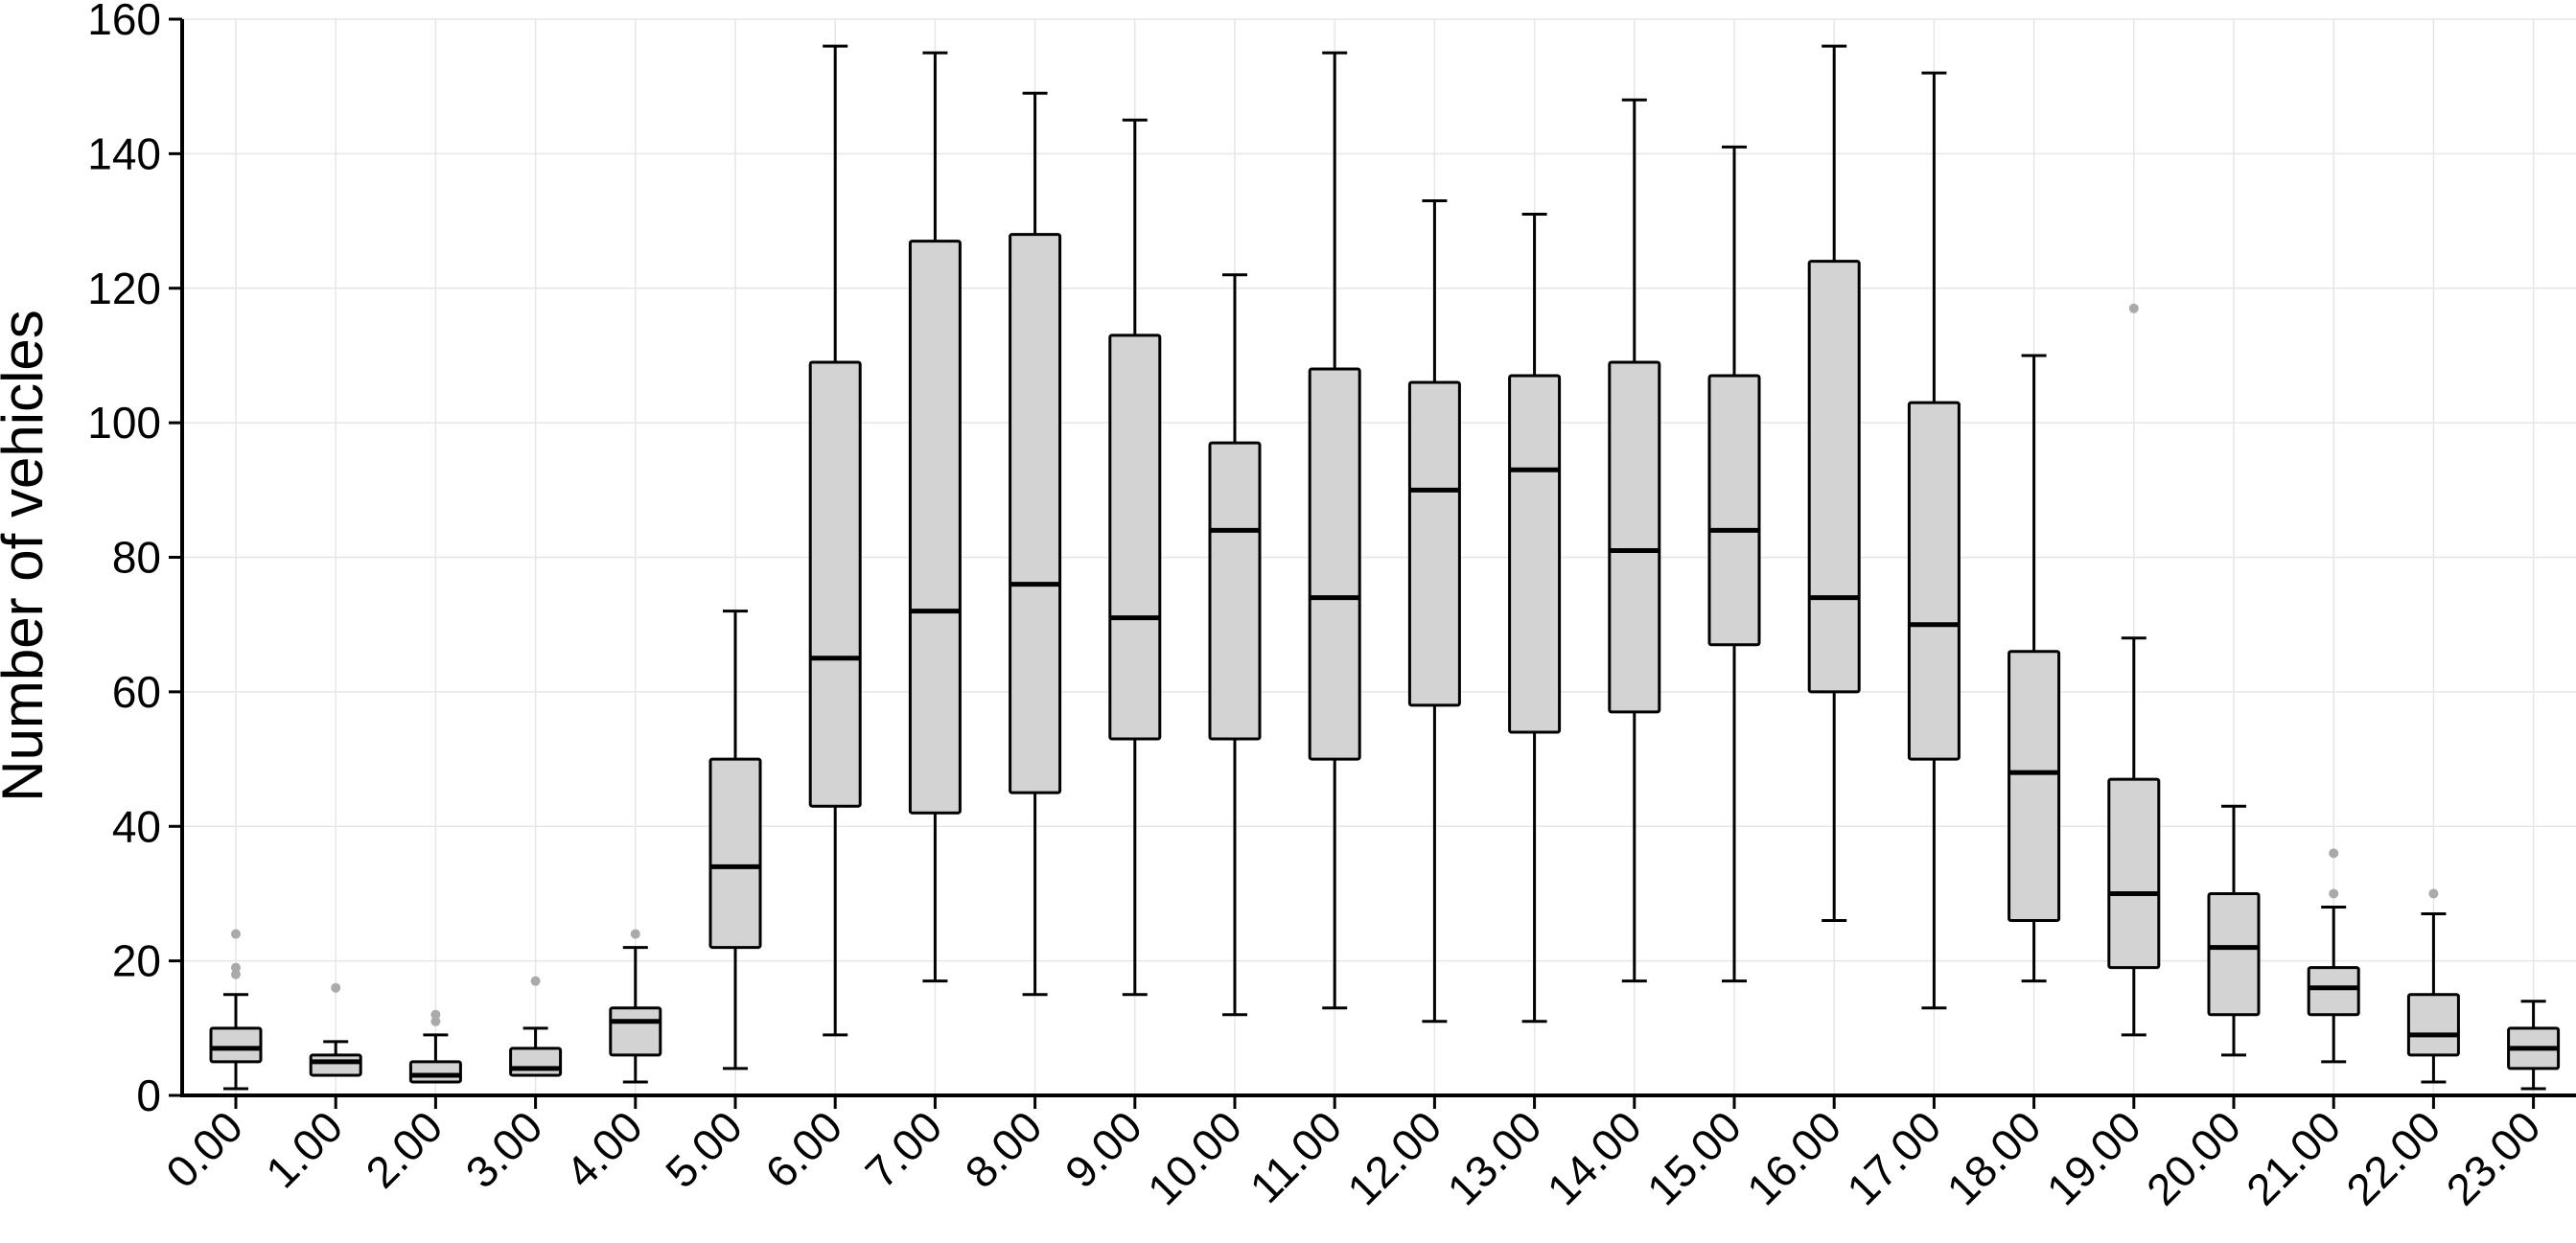 The height and width of the screenshot is (1243, 2576). What do you see at coordinates (803, 1149) in the screenshot?
I see `x-tick-label: 6.00` at bounding box center [803, 1149].